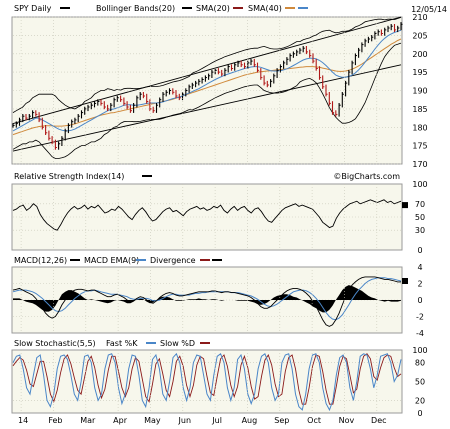 This screenshot has height=429, width=450. I want to click on rsi-ytick-3: 30, so click(420, 230).